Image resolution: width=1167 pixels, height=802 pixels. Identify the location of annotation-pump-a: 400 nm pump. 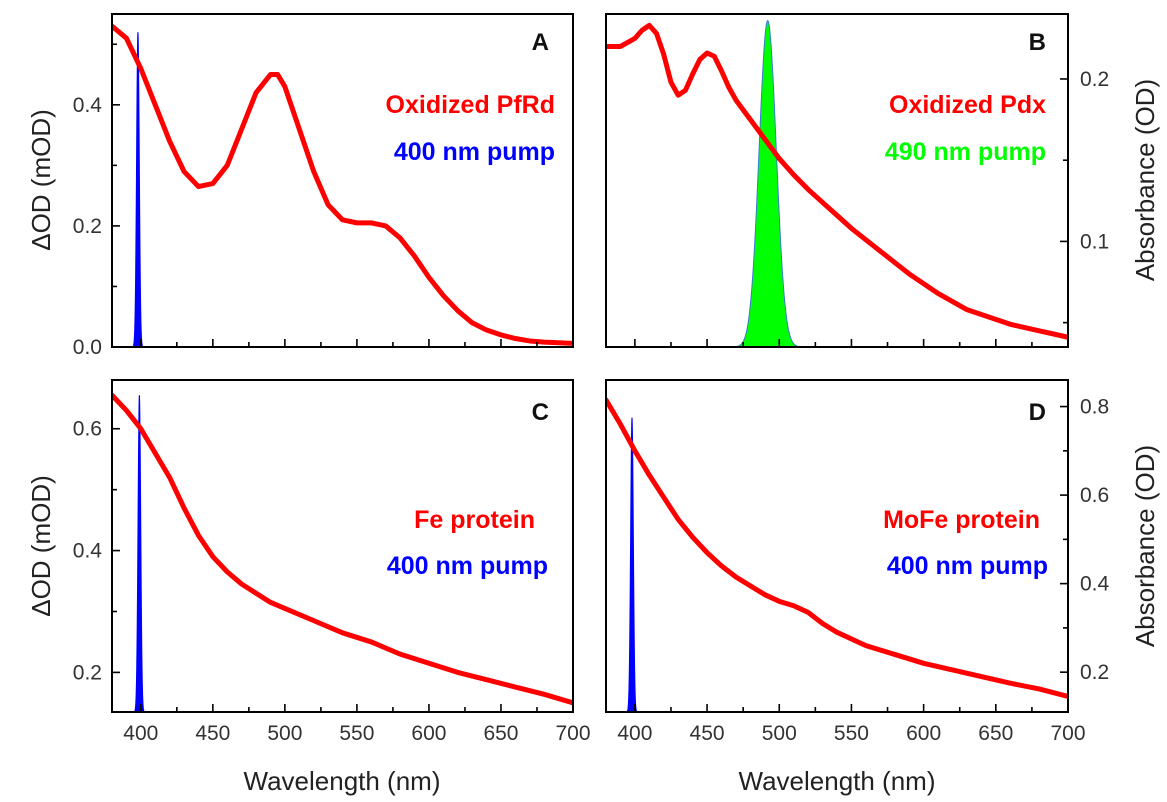
(474, 152).